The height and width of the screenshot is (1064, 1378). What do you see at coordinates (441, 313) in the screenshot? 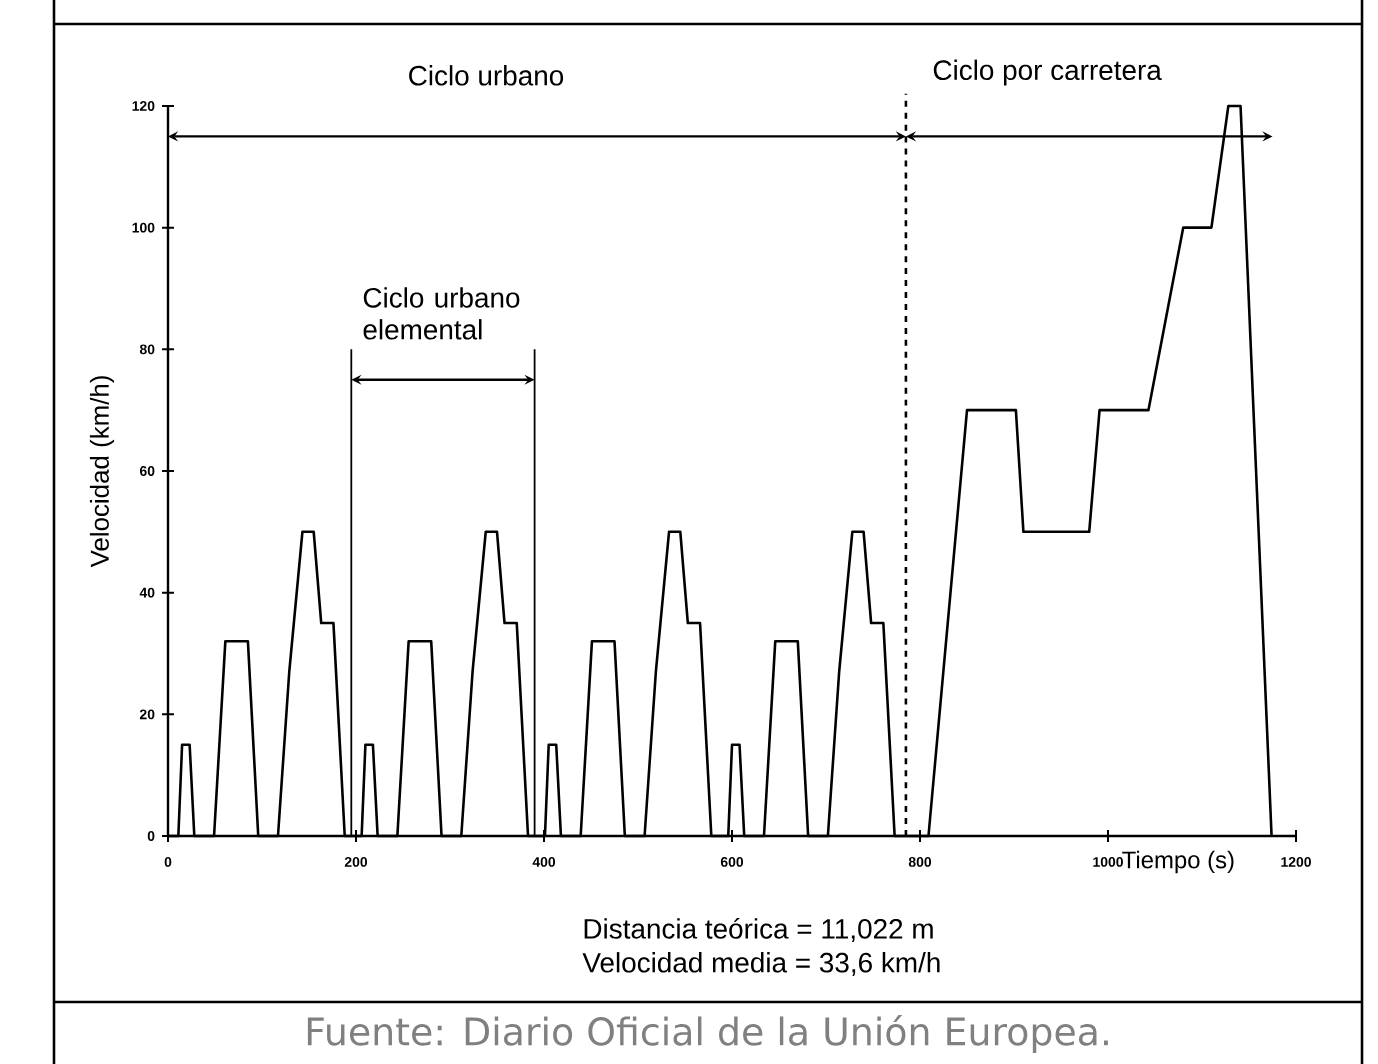
I see `annotation: Ciclo urbano elemental` at bounding box center [441, 313].